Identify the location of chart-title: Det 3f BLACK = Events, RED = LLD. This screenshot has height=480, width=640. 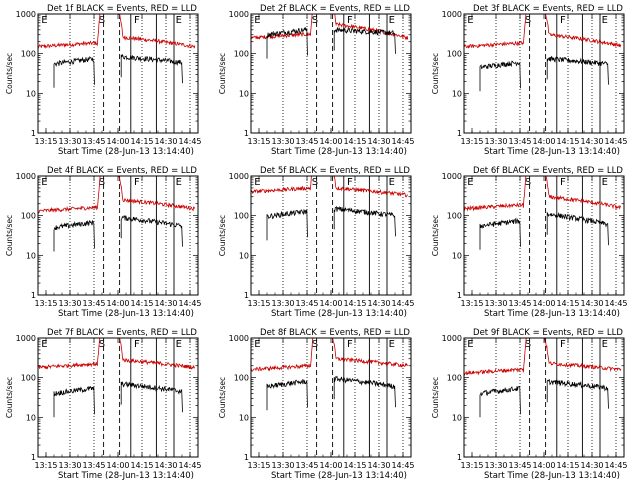
(548, 9).